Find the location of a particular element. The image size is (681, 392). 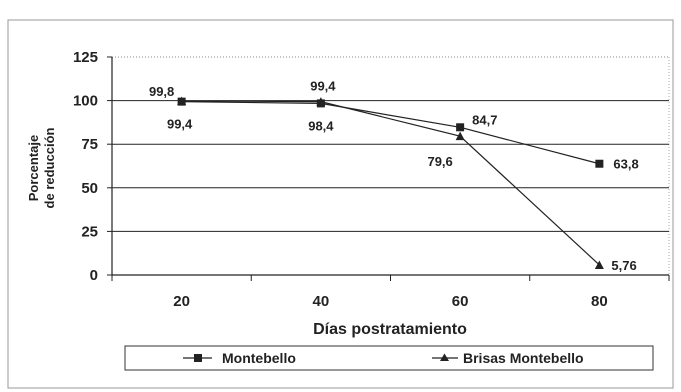

legend-label-montebello: Montebello is located at coordinates (259, 358).